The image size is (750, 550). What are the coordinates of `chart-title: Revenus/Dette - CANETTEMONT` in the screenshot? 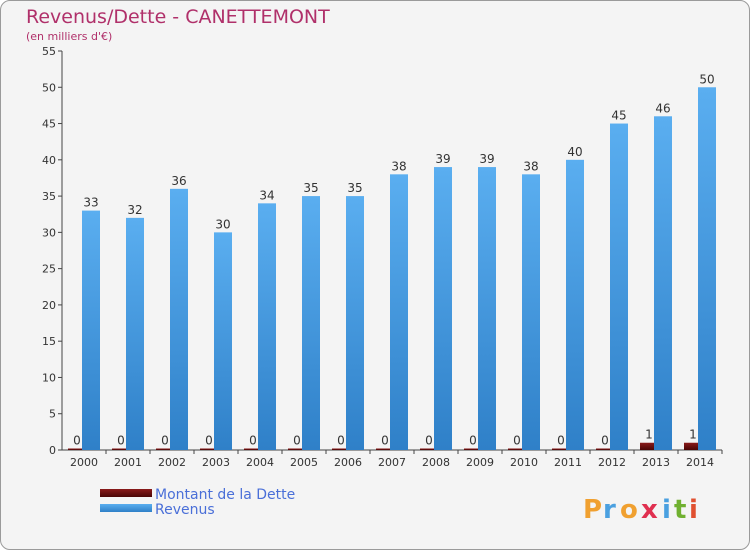 It's located at (178, 17).